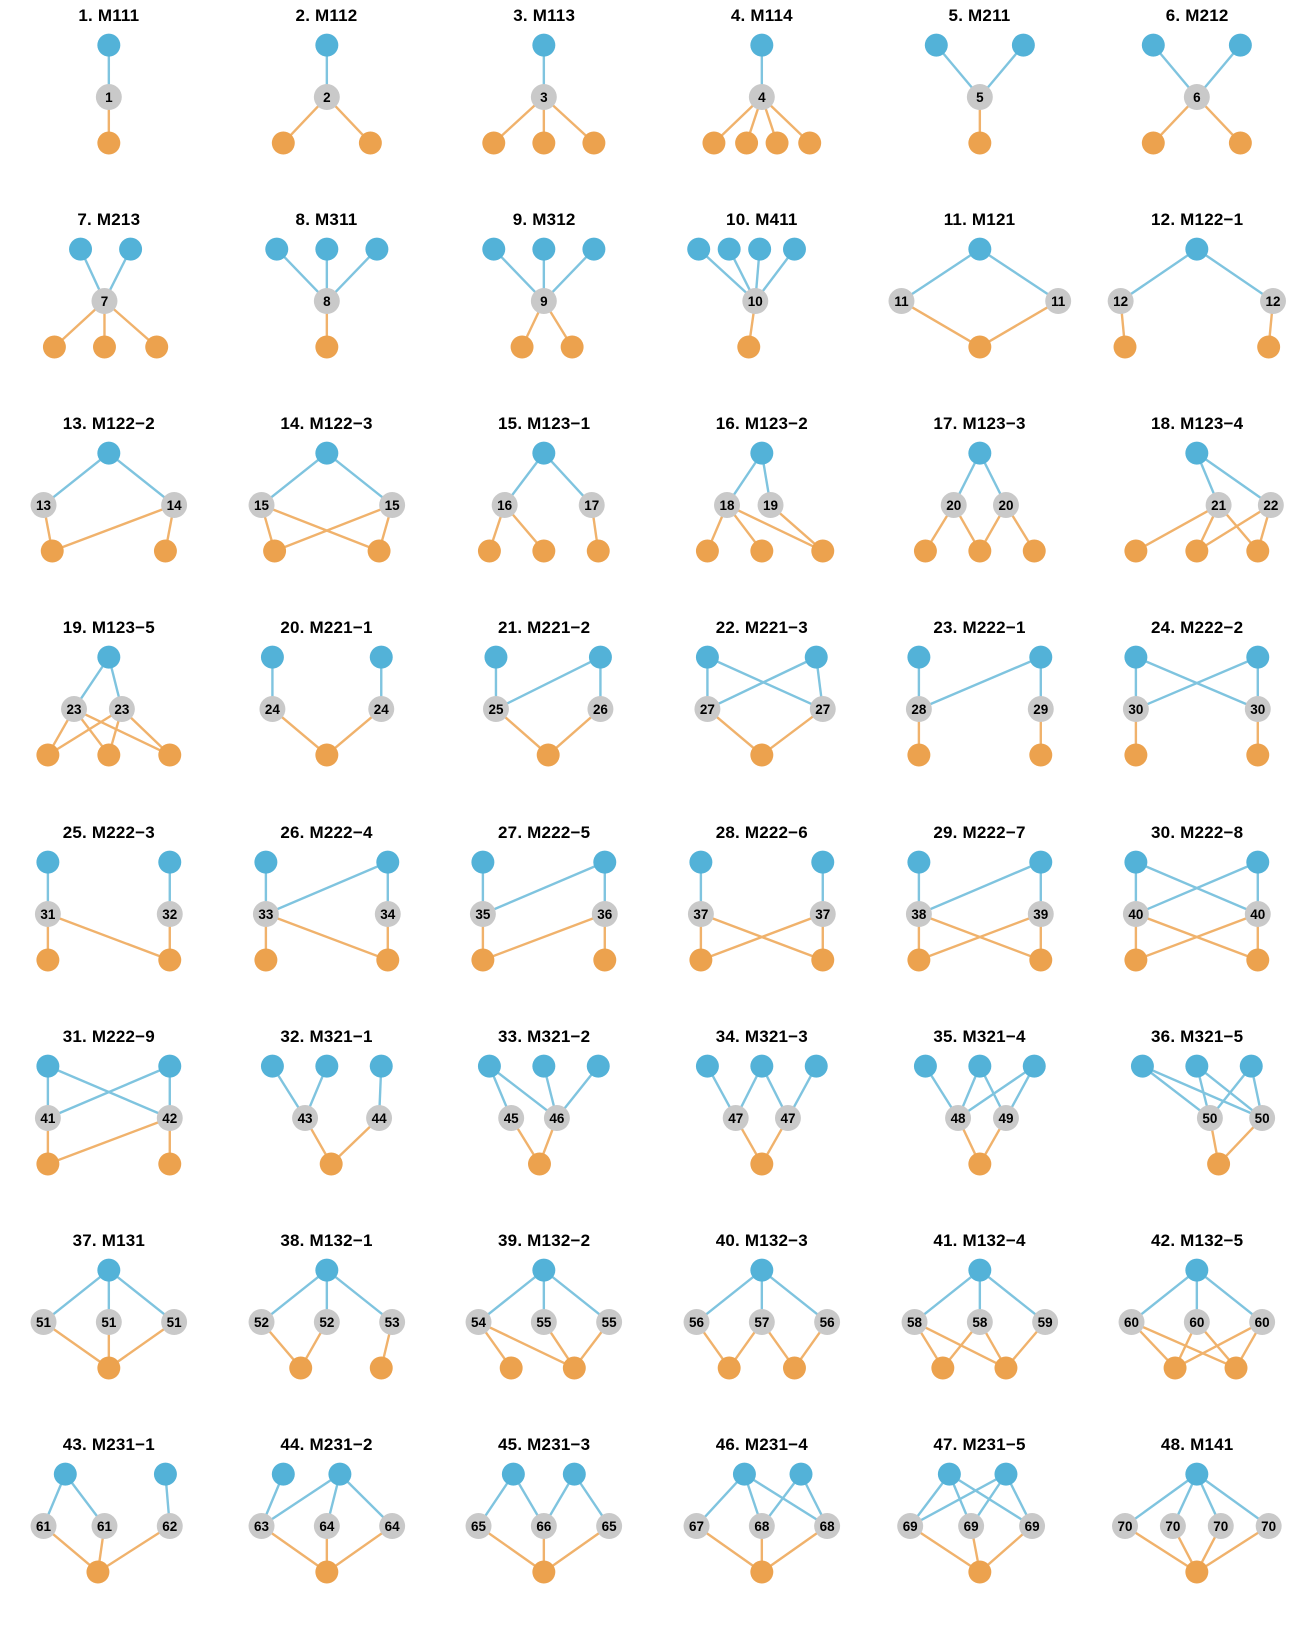 The image size is (1306, 1633). I want to click on mid-node-label: 64, so click(326, 1526).